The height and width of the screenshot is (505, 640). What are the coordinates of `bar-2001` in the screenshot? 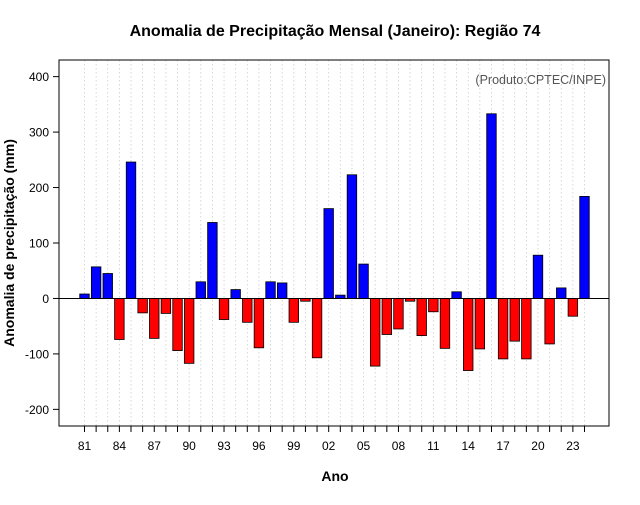 It's located at (317, 328).